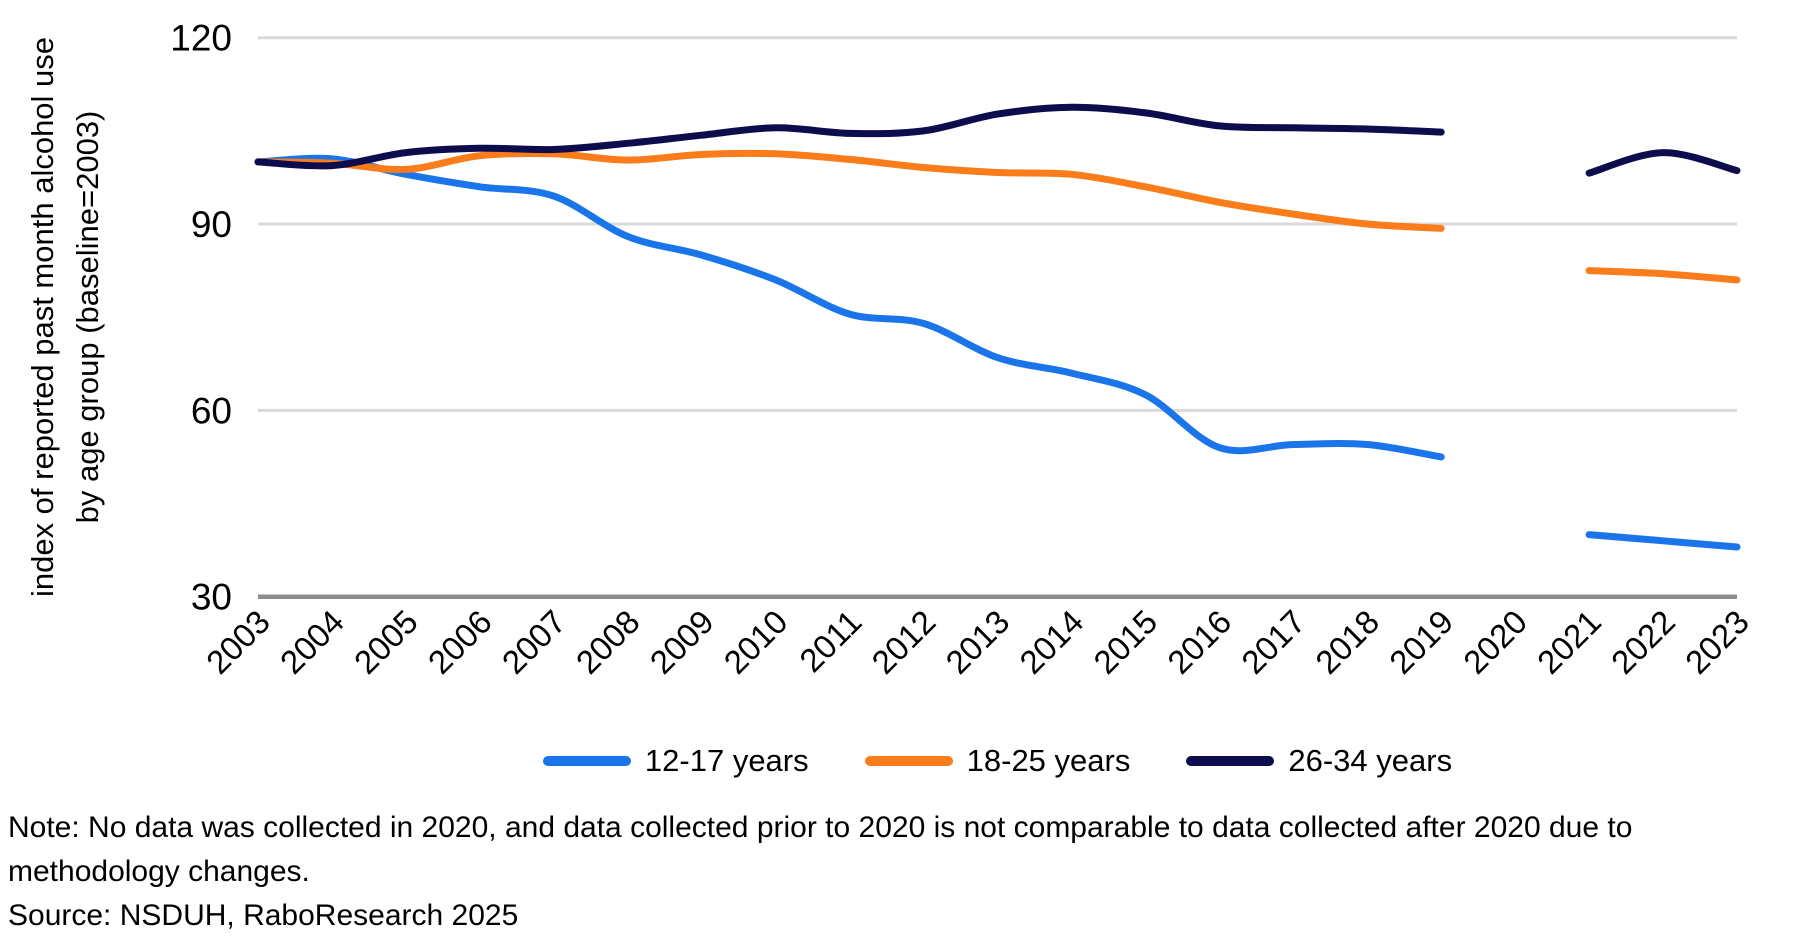 The image size is (1800, 950). What do you see at coordinates (1495, 642) in the screenshot?
I see `x-tick-label-2020: 2020` at bounding box center [1495, 642].